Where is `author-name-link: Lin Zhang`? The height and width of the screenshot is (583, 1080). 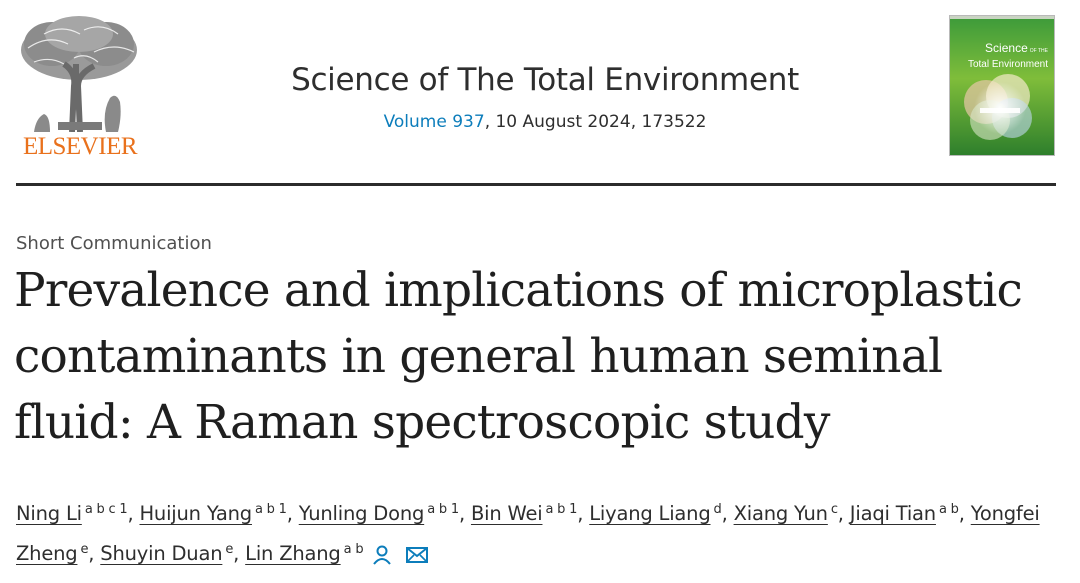
author-name-link: Lin Zhang is located at coordinates (293, 553).